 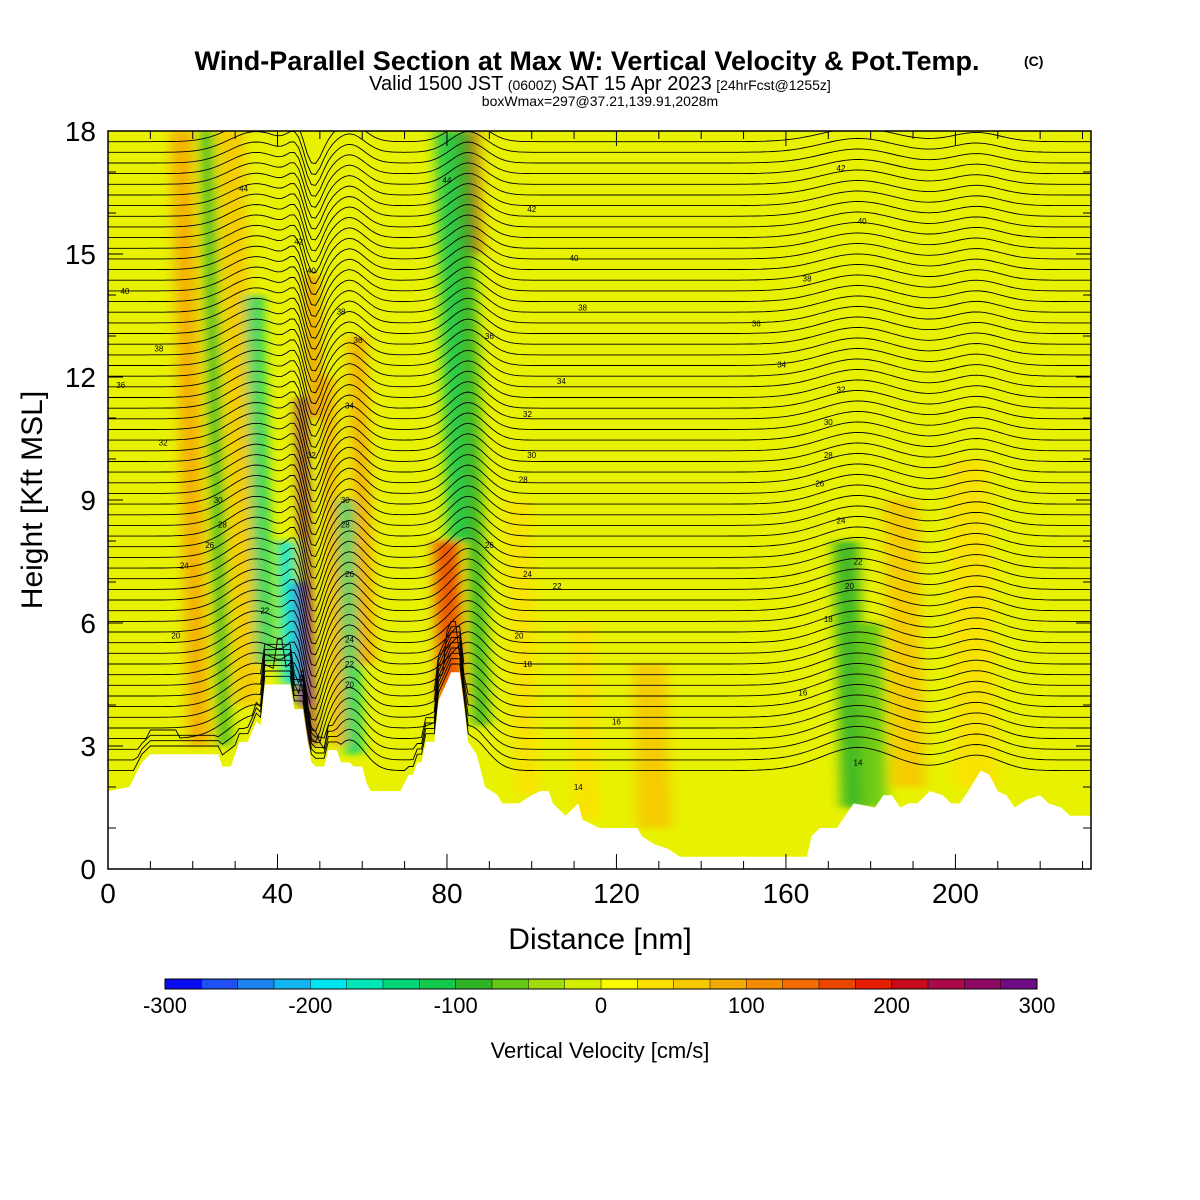 I want to click on x-tick-label: 80, so click(x=446, y=893).